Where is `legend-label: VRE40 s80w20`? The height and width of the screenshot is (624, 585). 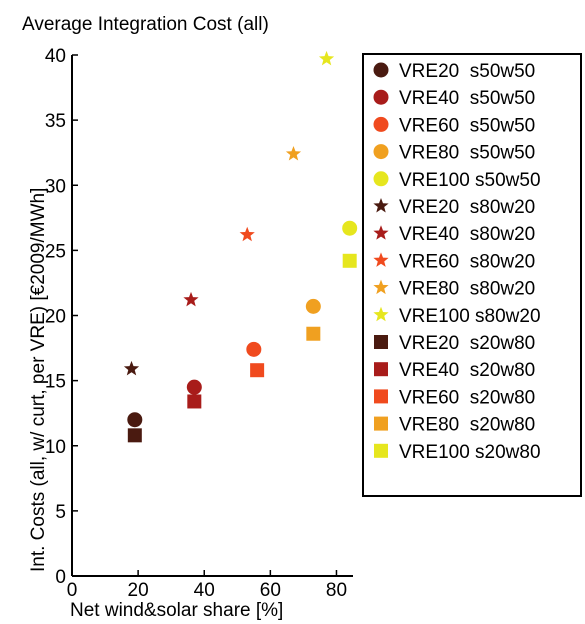
legend-label: VRE40 s80w20 is located at coordinates (467, 234).